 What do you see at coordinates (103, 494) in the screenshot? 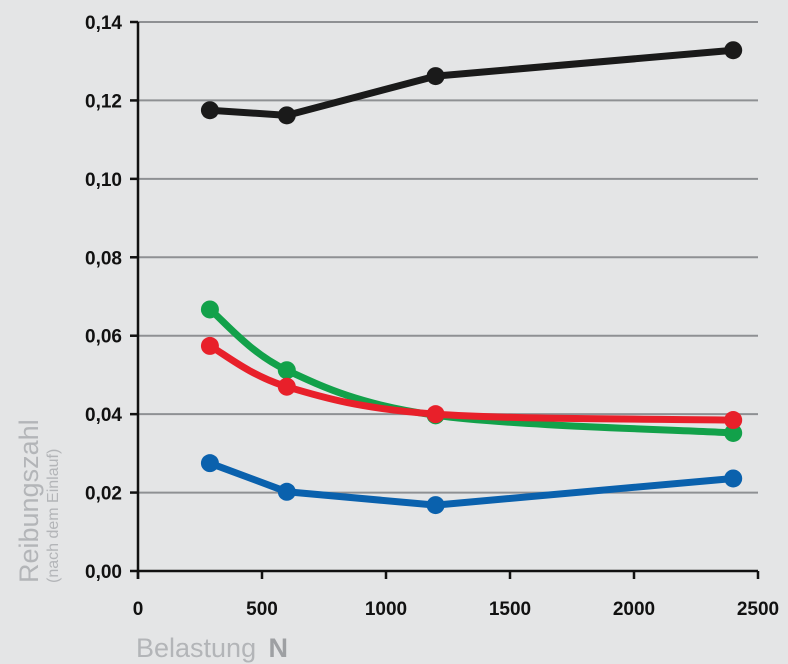
I see `y-tick-label: 0,02` at bounding box center [103, 494].